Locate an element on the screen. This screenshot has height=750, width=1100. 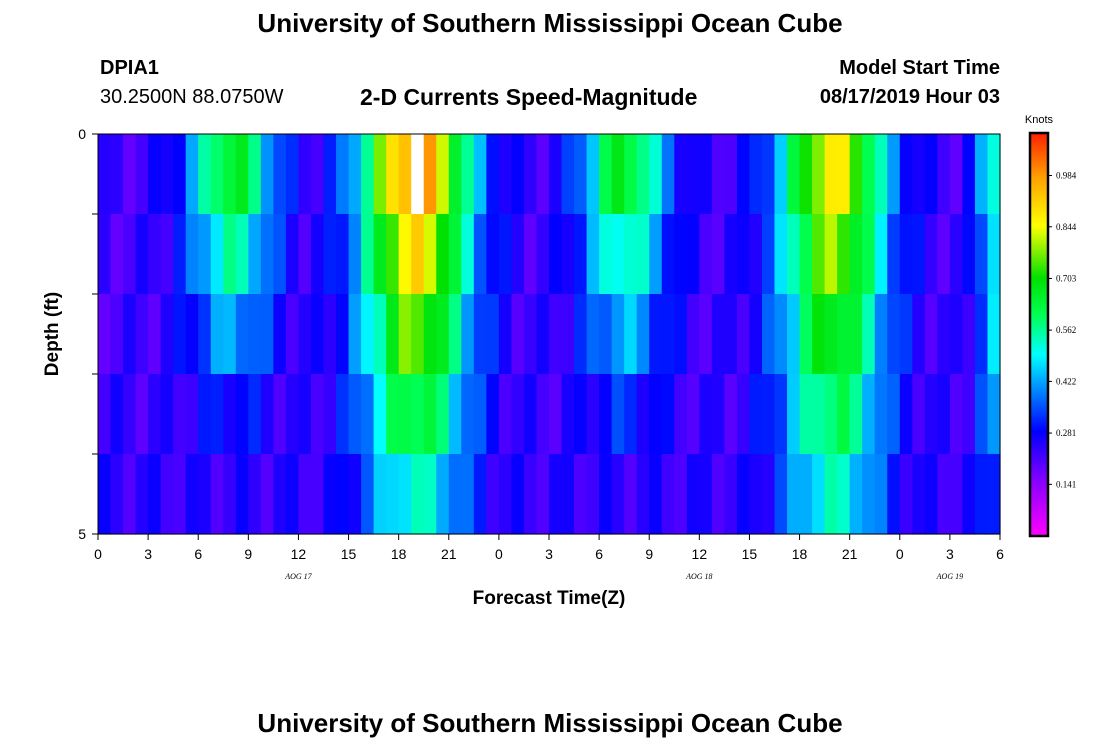
x-tick-label: 21 is located at coordinates (850, 554).